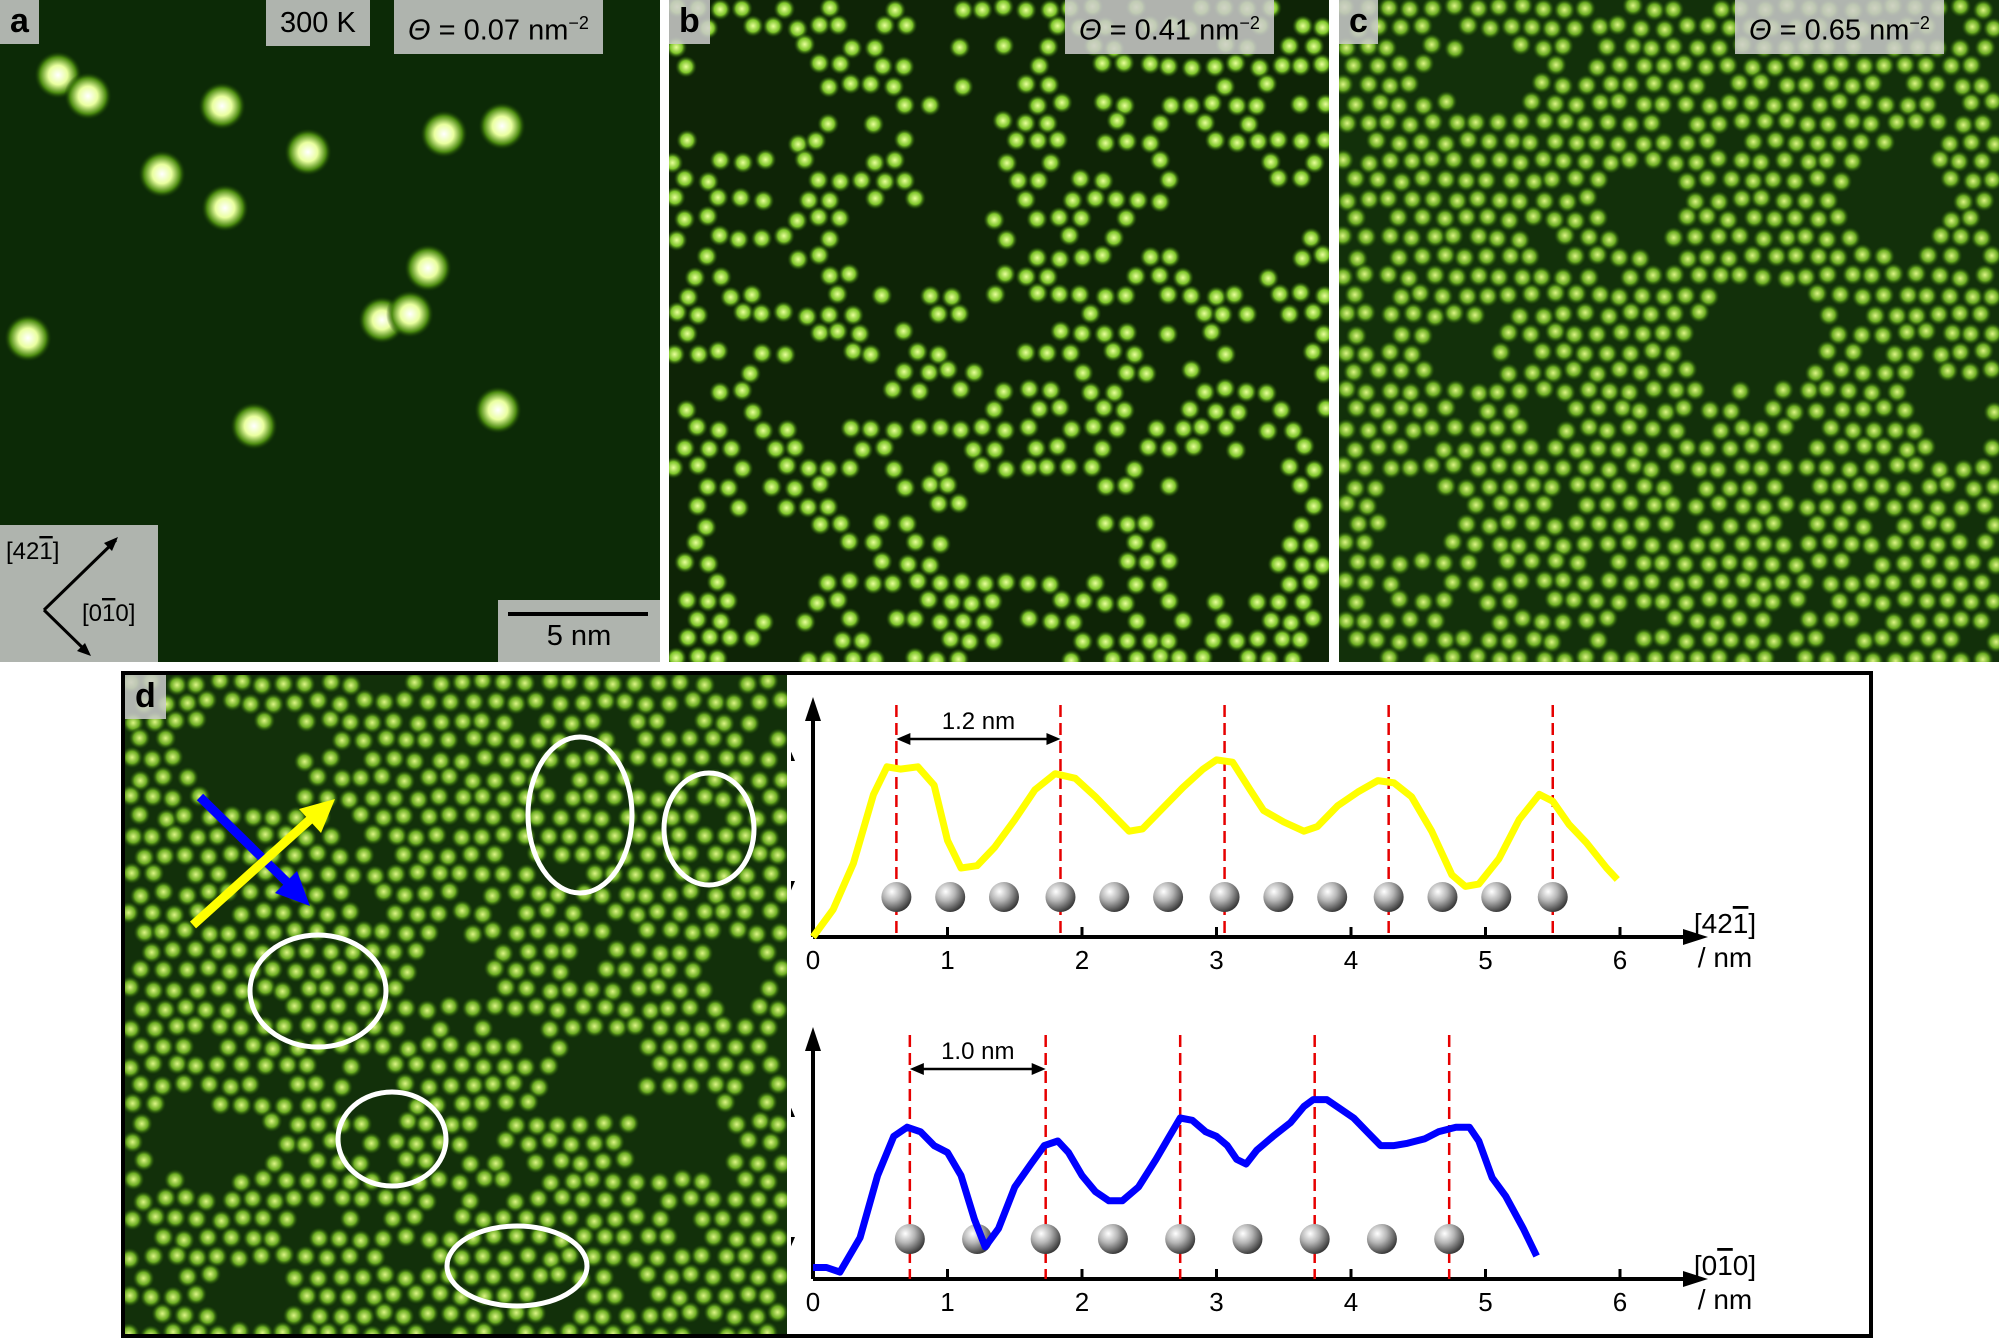 This screenshot has width=1999, height=1341. What do you see at coordinates (1273, 1172) in the screenshot?
I see `profile-plot-010: 0123456zp0.1 nm[010]/ nm1.0 nm` at bounding box center [1273, 1172].